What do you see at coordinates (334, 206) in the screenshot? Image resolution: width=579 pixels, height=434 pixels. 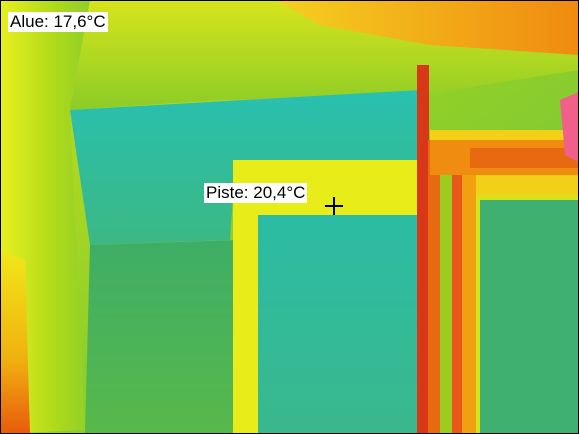 I see `crosshair-icon` at bounding box center [334, 206].